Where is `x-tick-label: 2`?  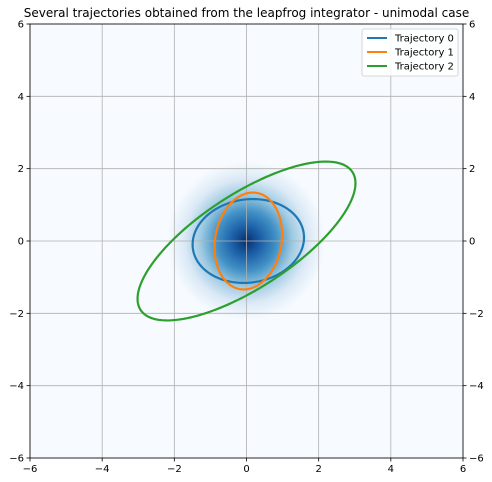 x-tick-label: 2 is located at coordinates (318, 469).